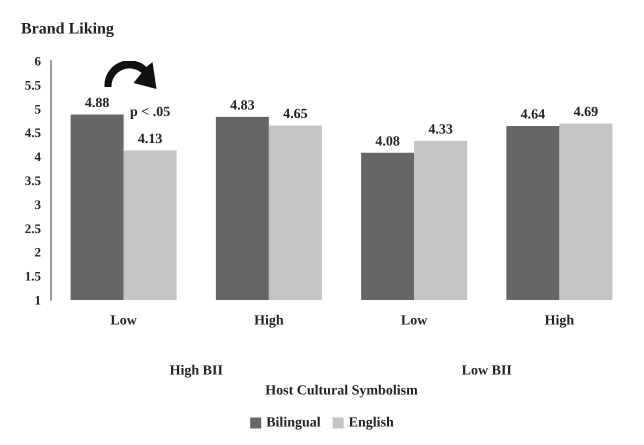 The image size is (644, 445). Describe the element at coordinates (150, 112) in the screenshot. I see `annotation: p < .05` at that location.